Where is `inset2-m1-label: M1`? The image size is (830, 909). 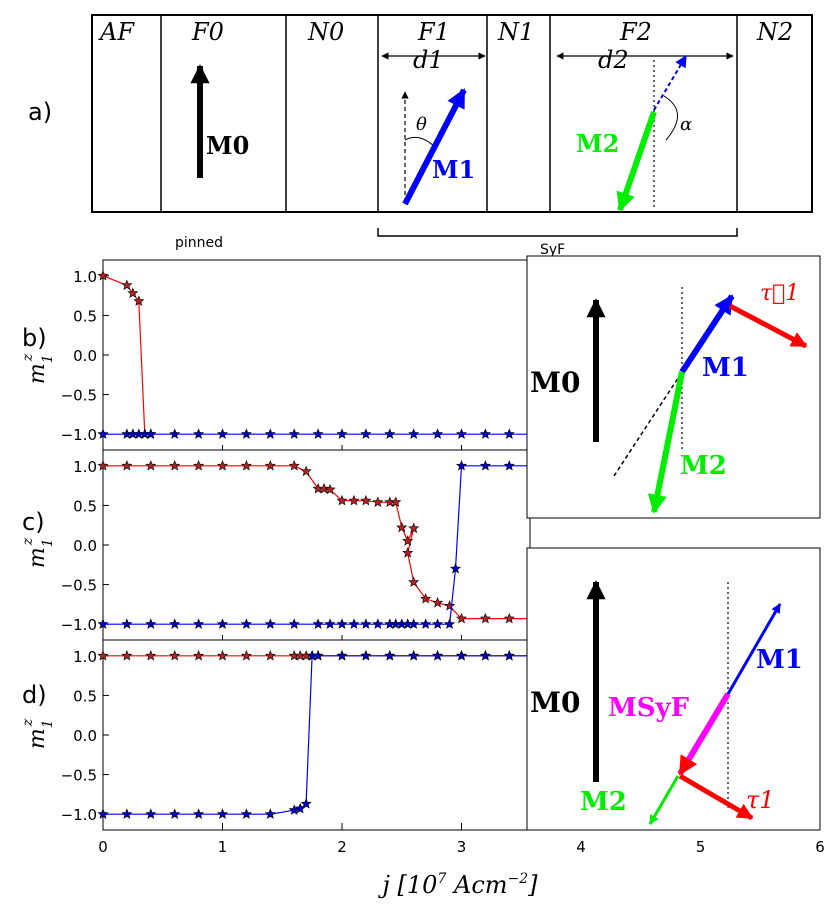
inset2-m1-label: M1 is located at coordinates (779, 660).